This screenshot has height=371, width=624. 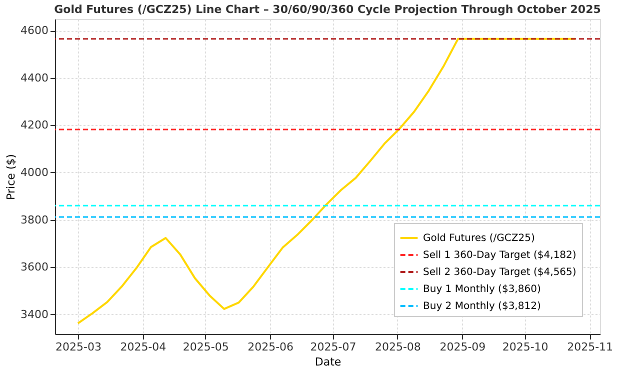 What do you see at coordinates (271, 347) in the screenshot?
I see `x-tick-label: 2025-06` at bounding box center [271, 347].